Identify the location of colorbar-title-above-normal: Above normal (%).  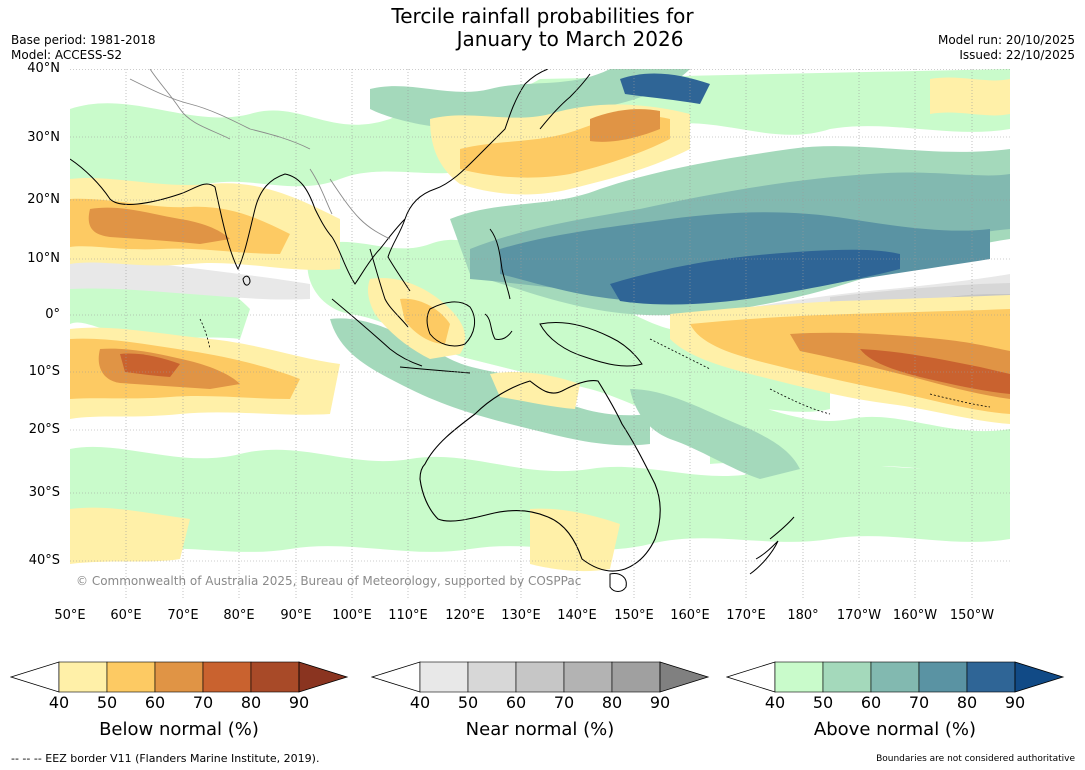
(895, 729).